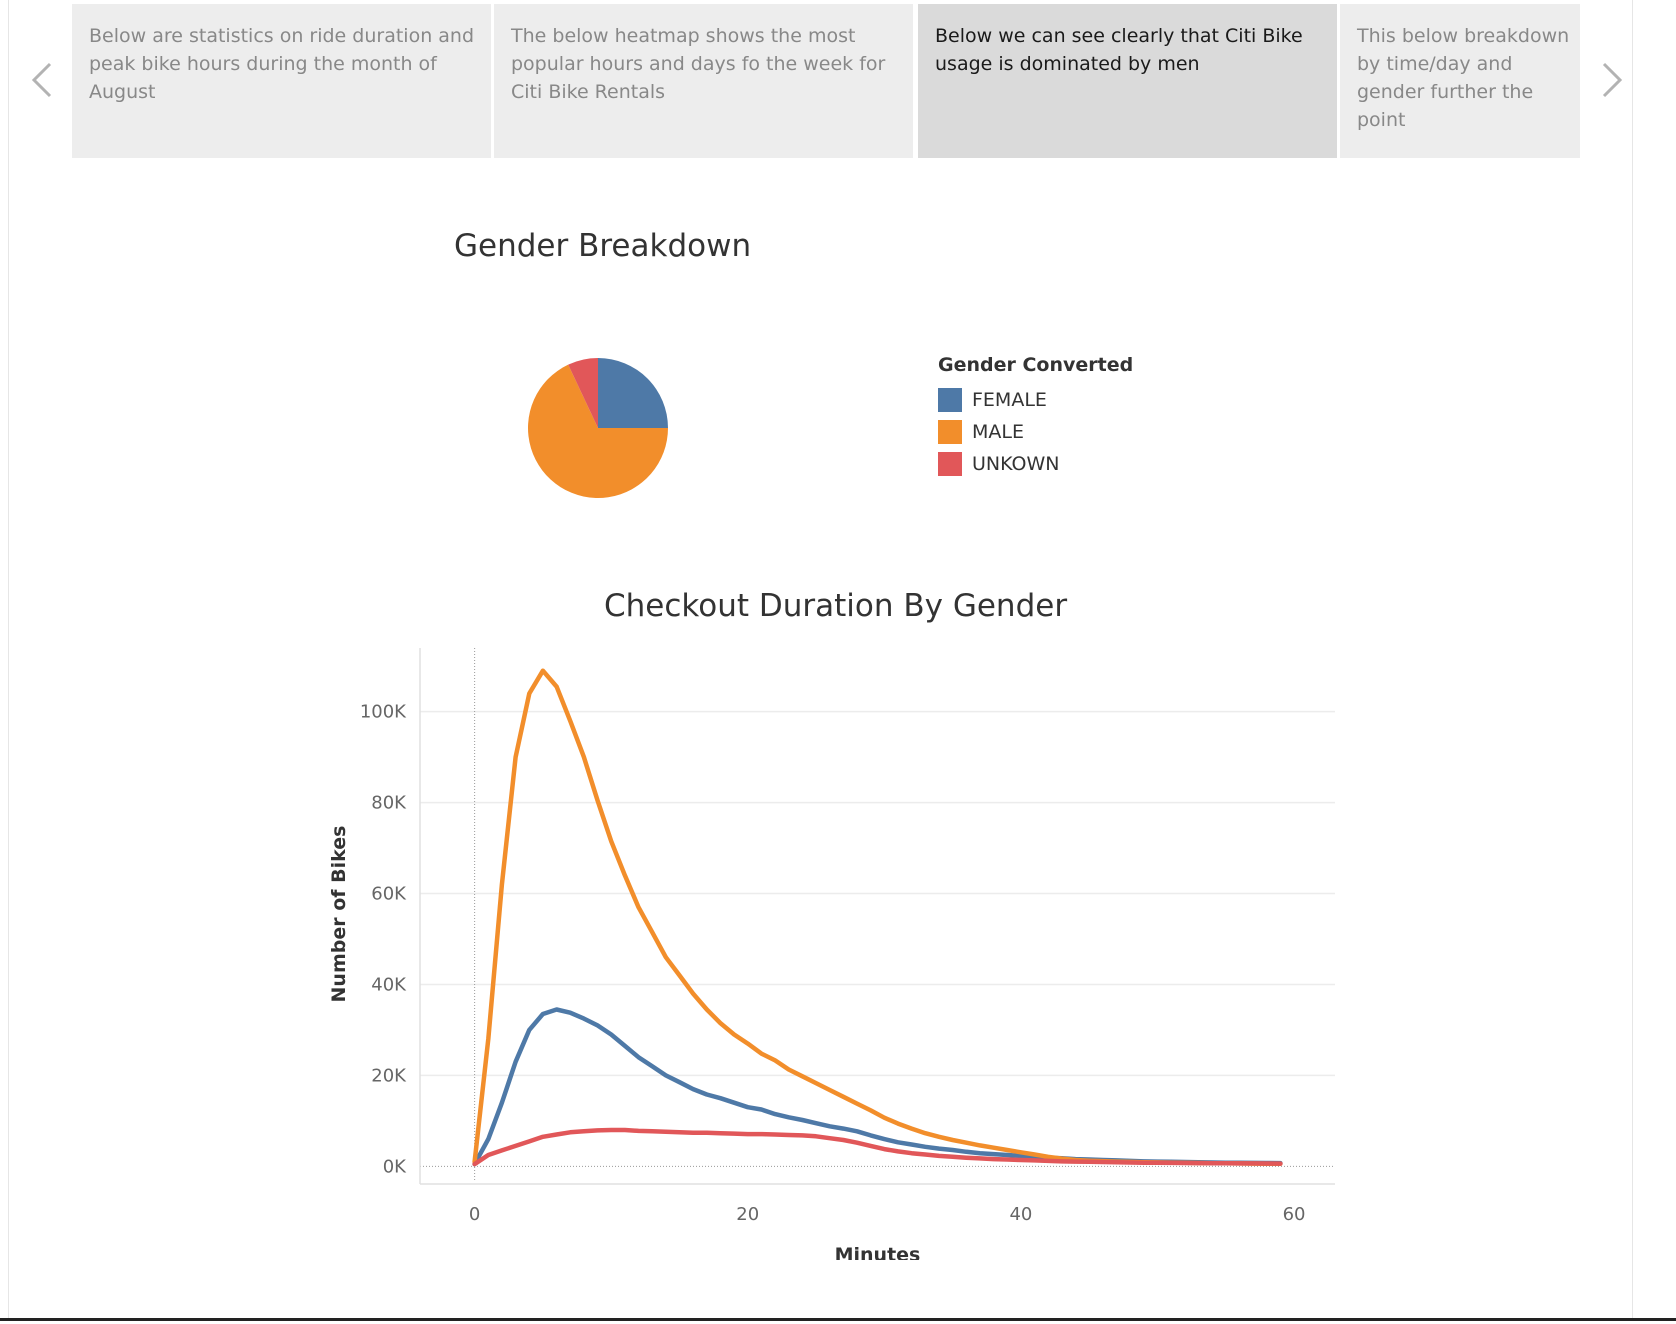  I want to click on legend-swatch-unknown, so click(950, 464).